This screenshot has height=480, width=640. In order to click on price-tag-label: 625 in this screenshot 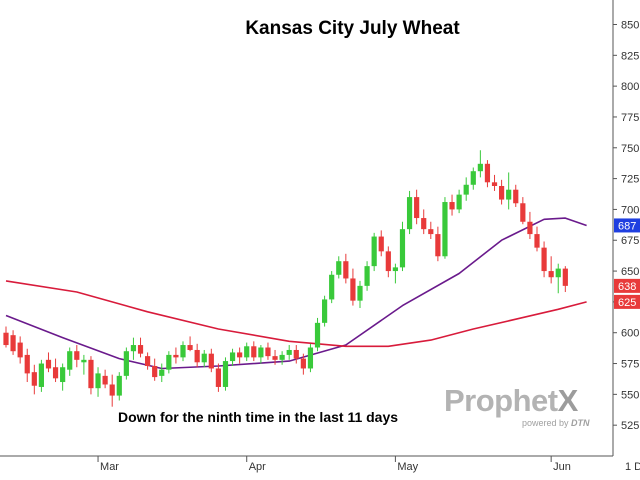, I will do `click(627, 303)`.